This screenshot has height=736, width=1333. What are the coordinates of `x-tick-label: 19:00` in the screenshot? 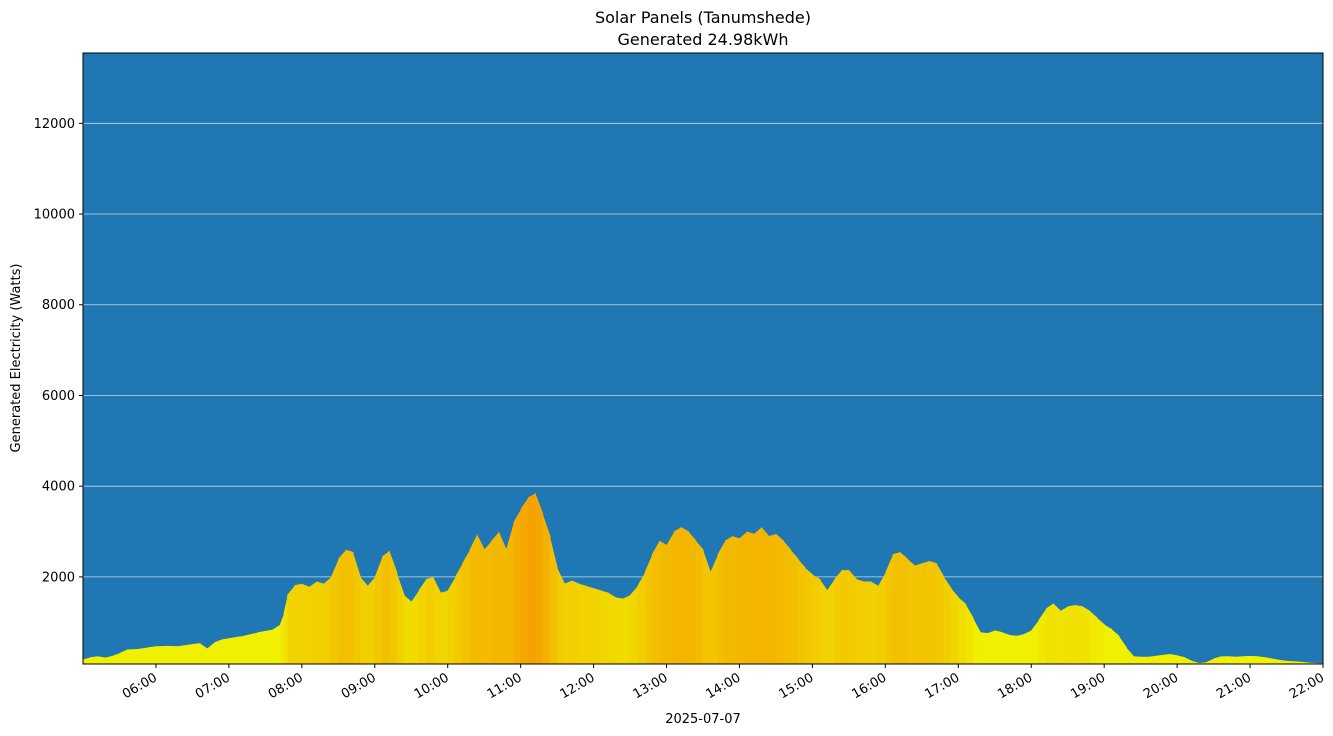 It's located at (1088, 686).